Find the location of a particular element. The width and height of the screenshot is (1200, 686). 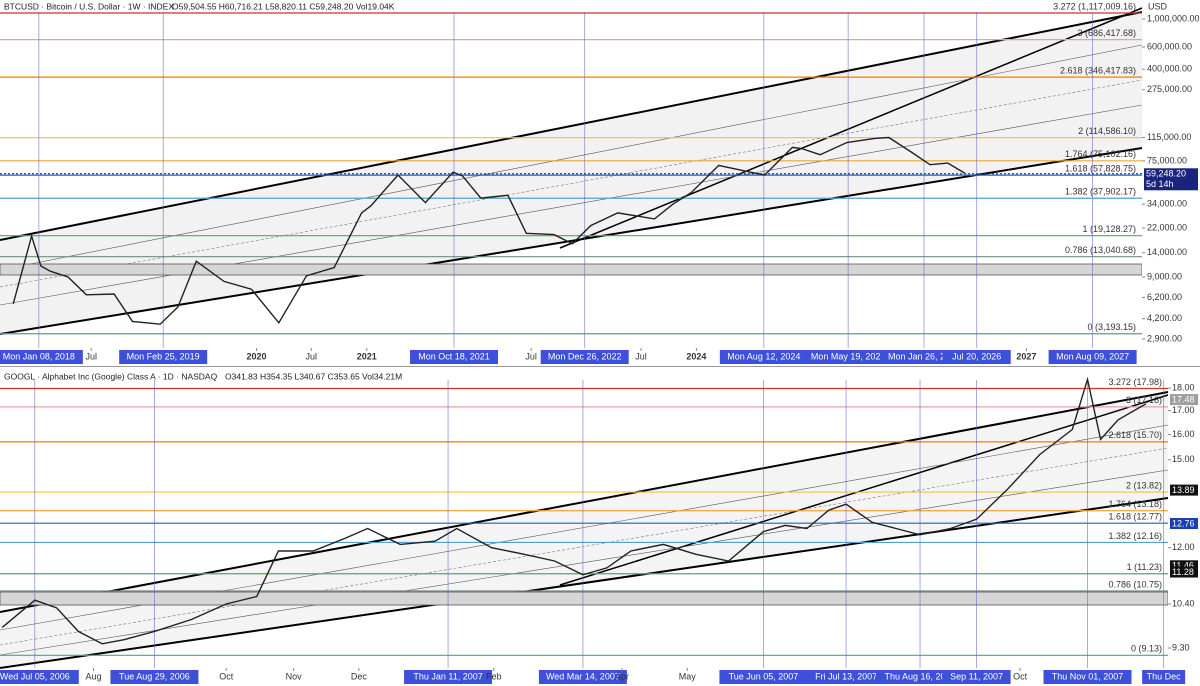

y-tick-label: 75,000.00 is located at coordinates (1167, 160).